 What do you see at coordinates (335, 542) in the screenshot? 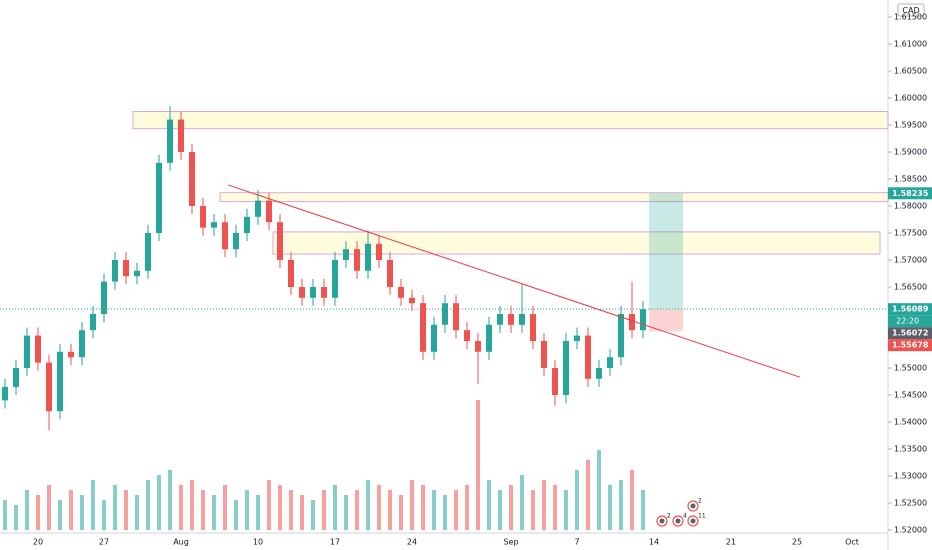
I see `x-tick-label: 17` at bounding box center [335, 542].